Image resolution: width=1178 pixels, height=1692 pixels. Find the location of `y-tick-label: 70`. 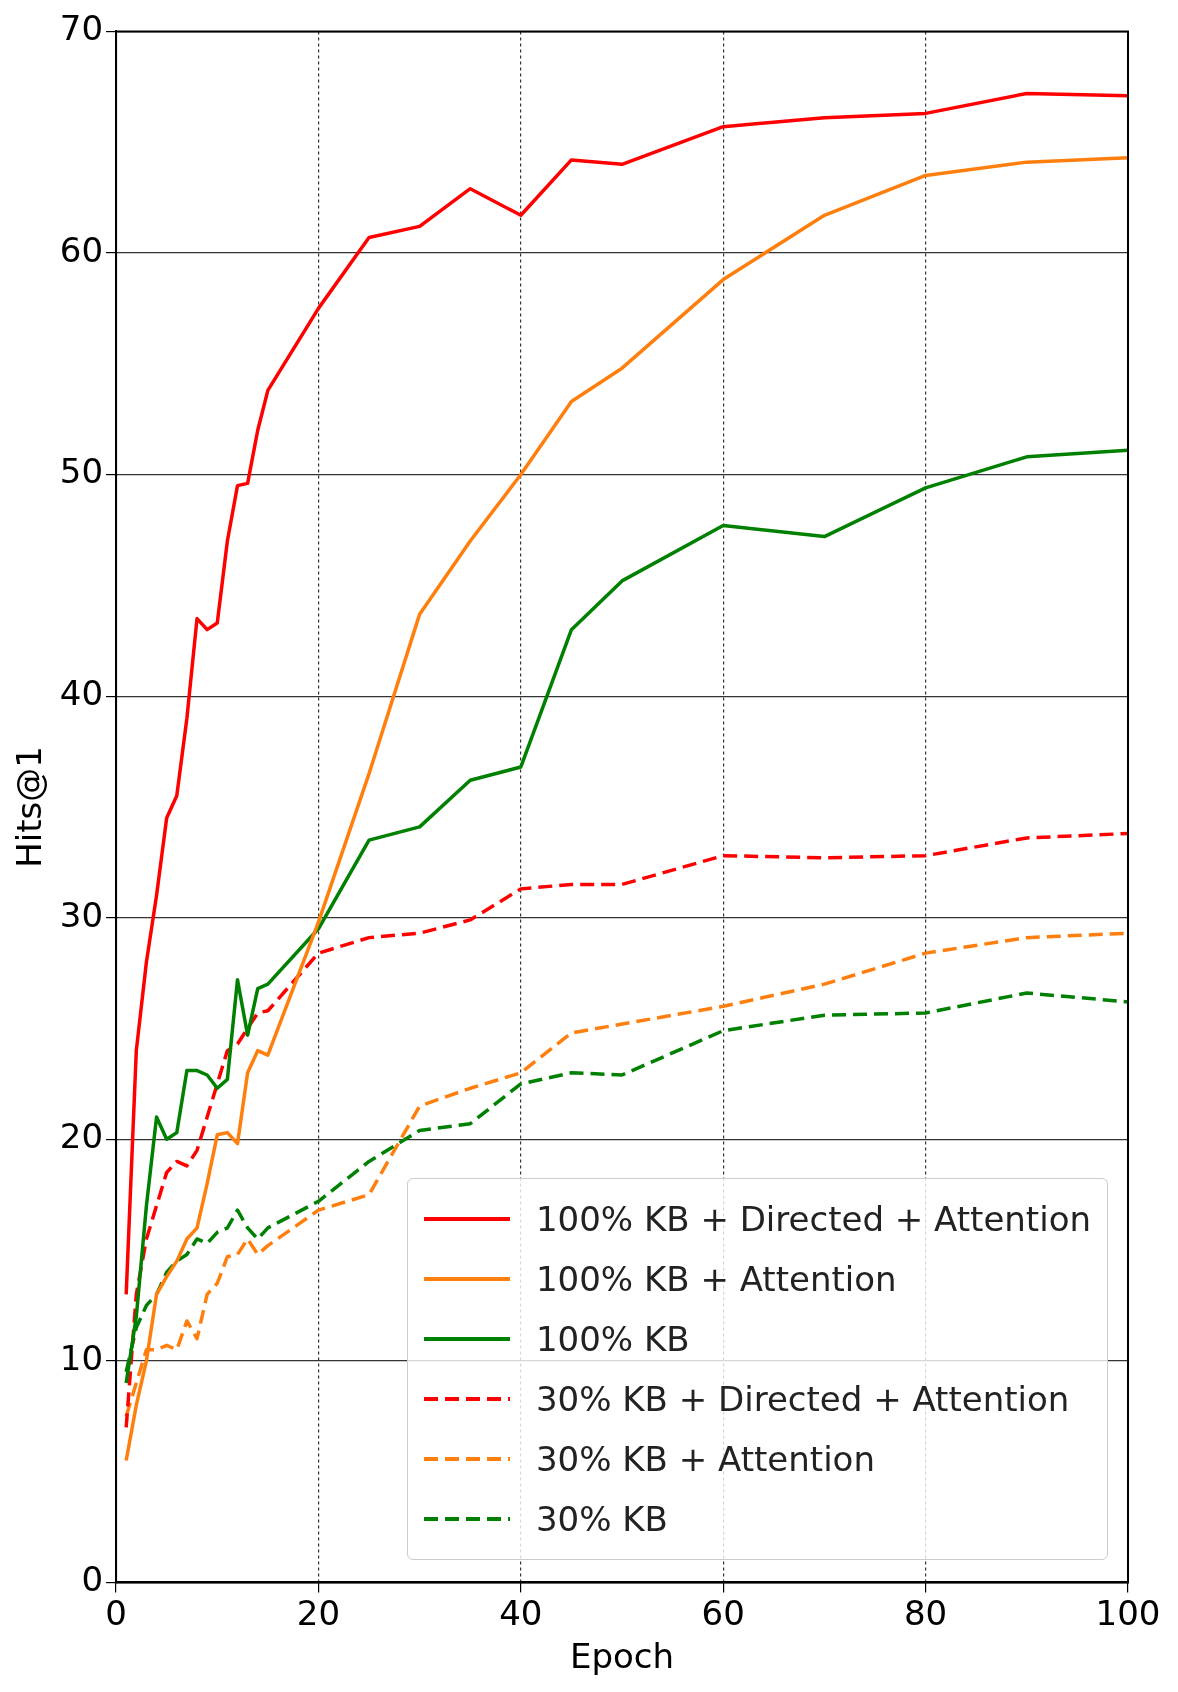

y-tick-label: 70 is located at coordinates (81, 28).